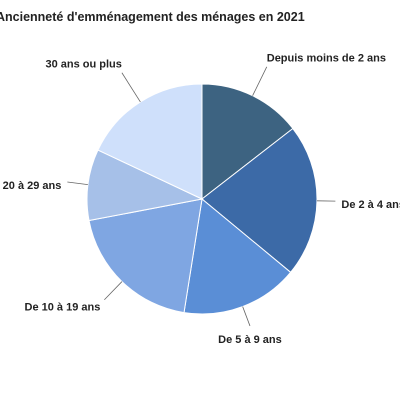 This screenshot has height=400, width=400. I want to click on slice-label: De 2 à 4 ans, so click(370, 205).